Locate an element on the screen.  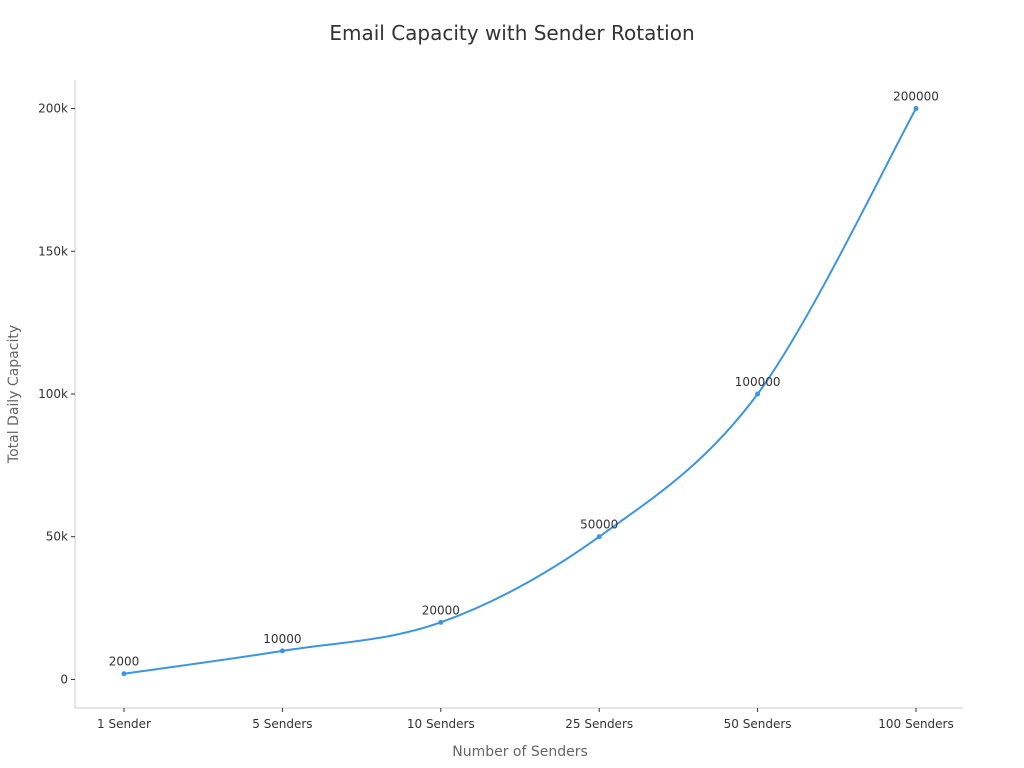
data-label: 2000 is located at coordinates (124, 662).